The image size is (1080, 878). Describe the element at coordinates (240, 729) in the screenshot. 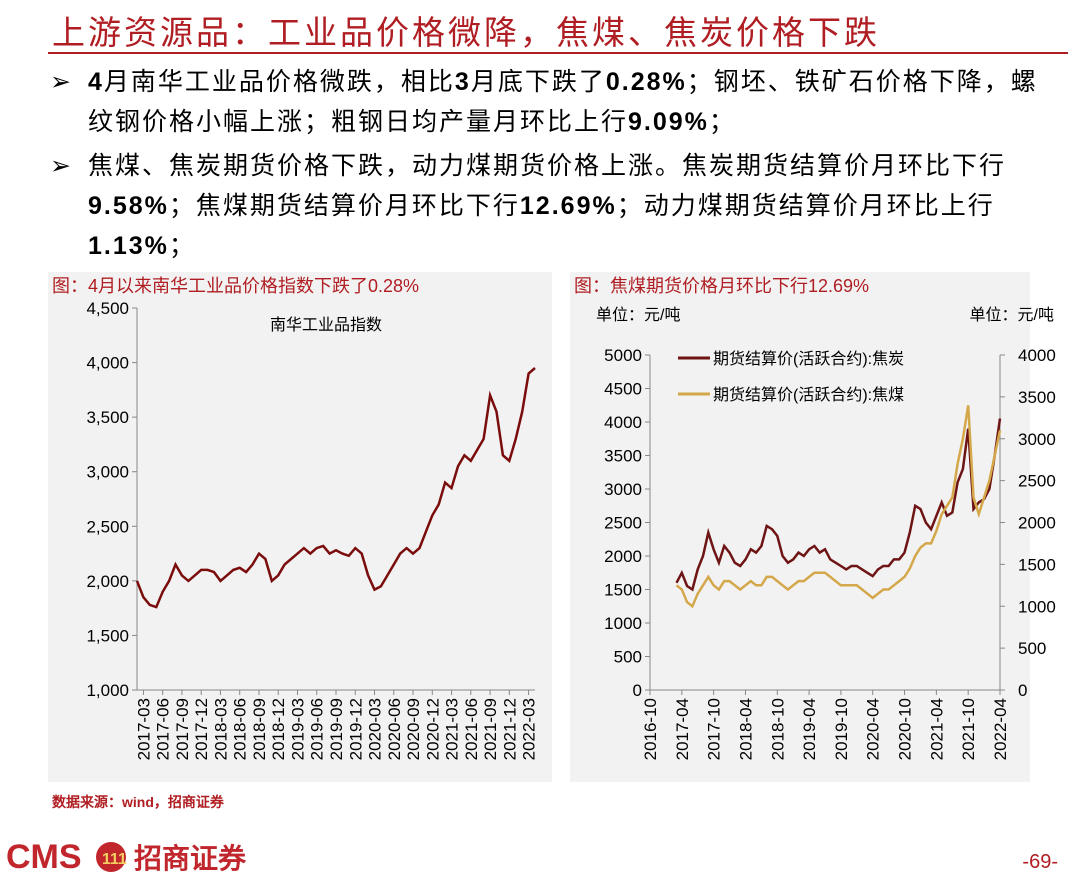

I see `x-tick-label: 2018-06` at that location.